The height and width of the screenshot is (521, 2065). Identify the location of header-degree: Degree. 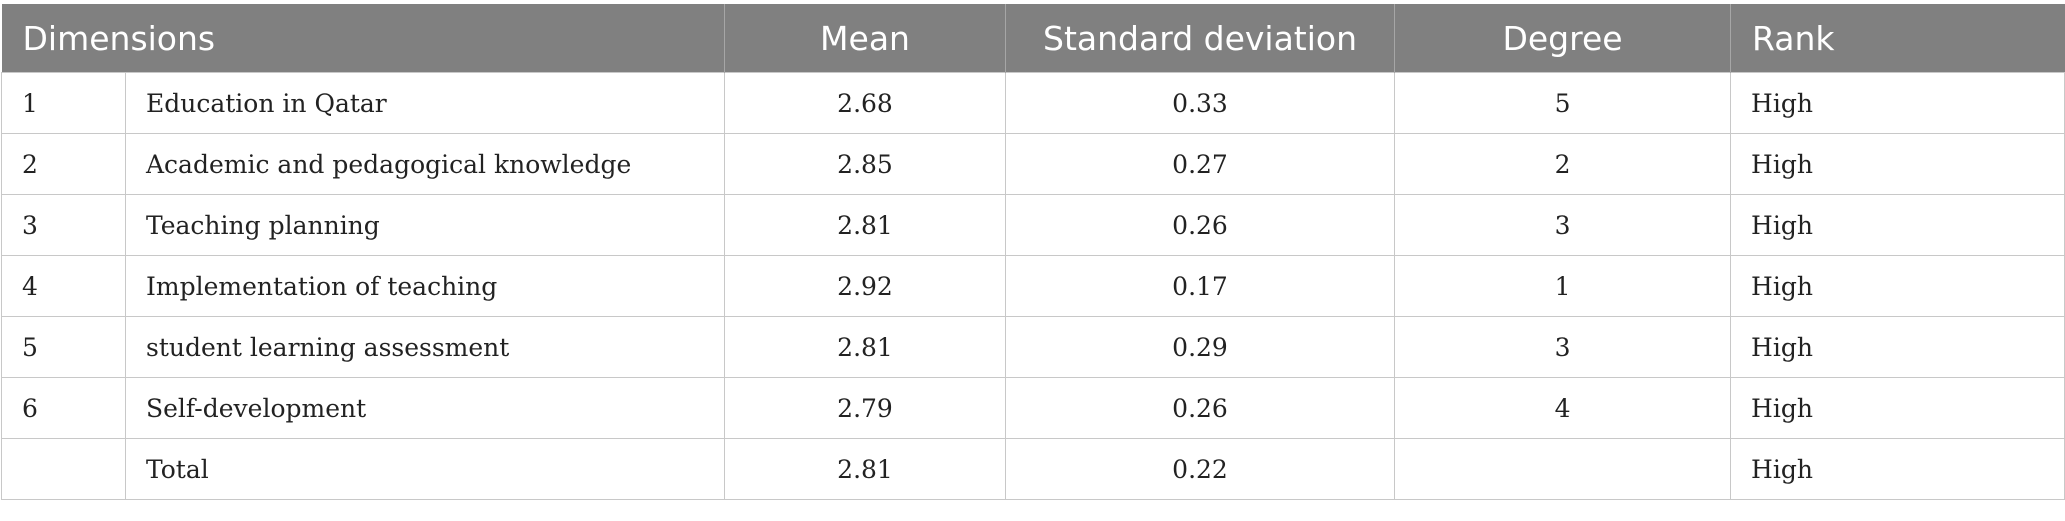
(1563, 38).